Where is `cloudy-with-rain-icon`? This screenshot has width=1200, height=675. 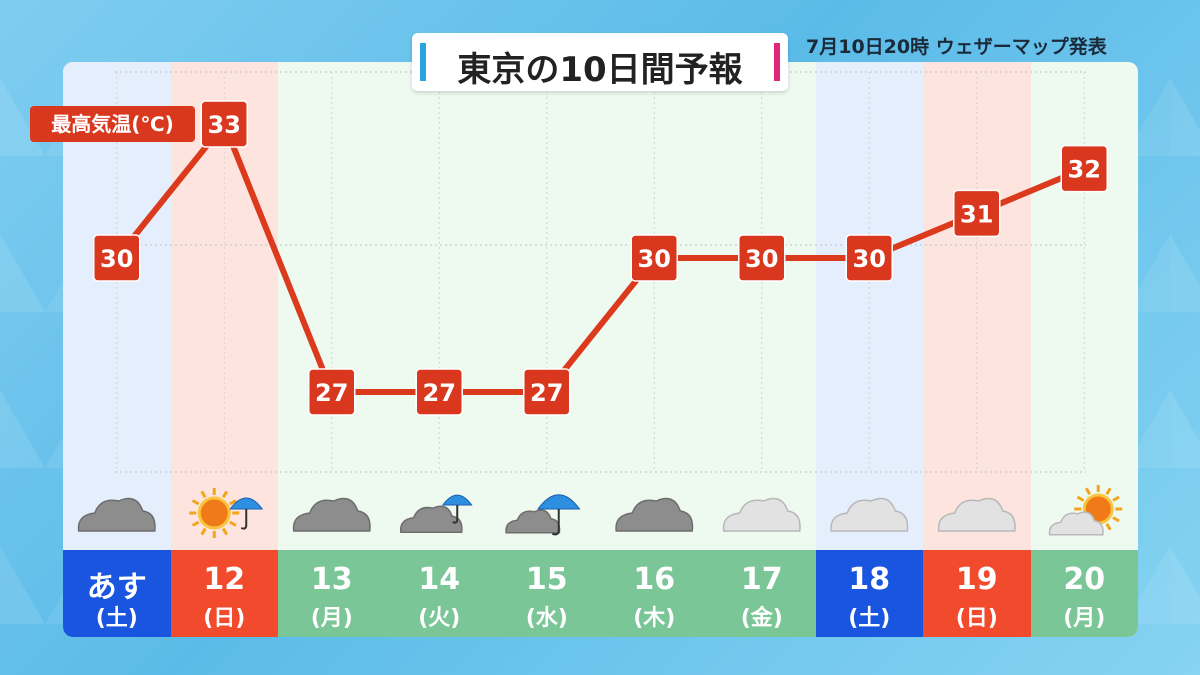 cloudy-with-rain-icon is located at coordinates (436, 513).